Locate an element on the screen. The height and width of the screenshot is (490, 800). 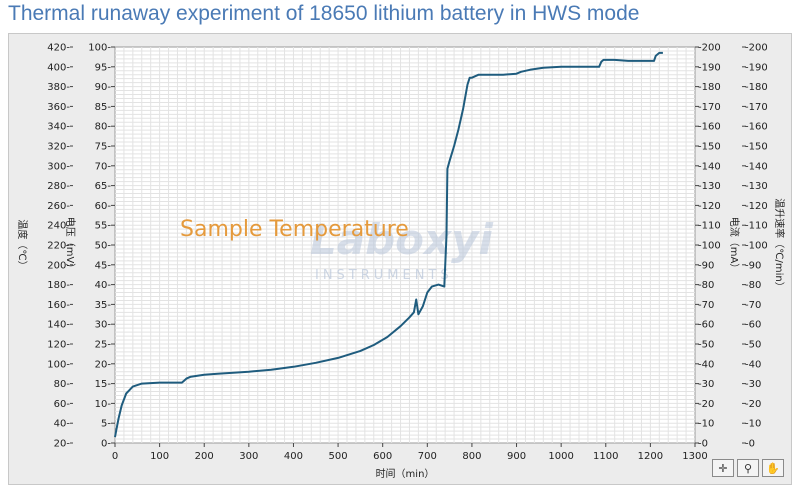
x-tick-label: 900 is located at coordinates (516, 456).